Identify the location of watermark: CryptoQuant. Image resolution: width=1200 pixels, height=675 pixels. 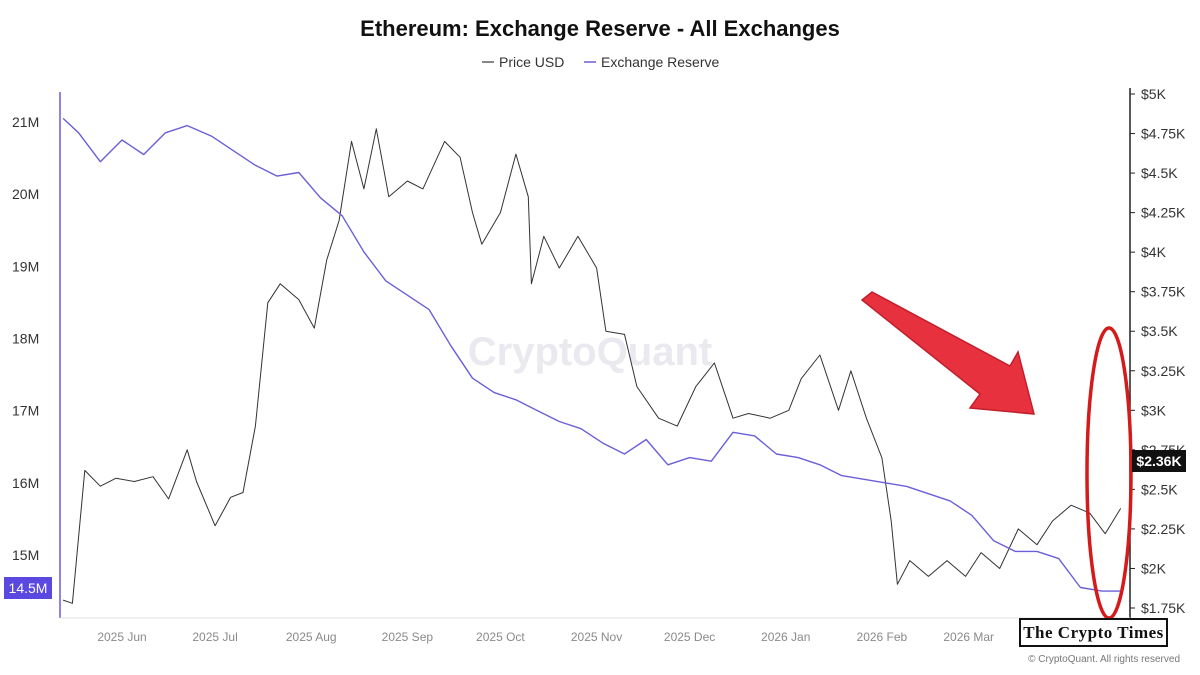
(590, 352).